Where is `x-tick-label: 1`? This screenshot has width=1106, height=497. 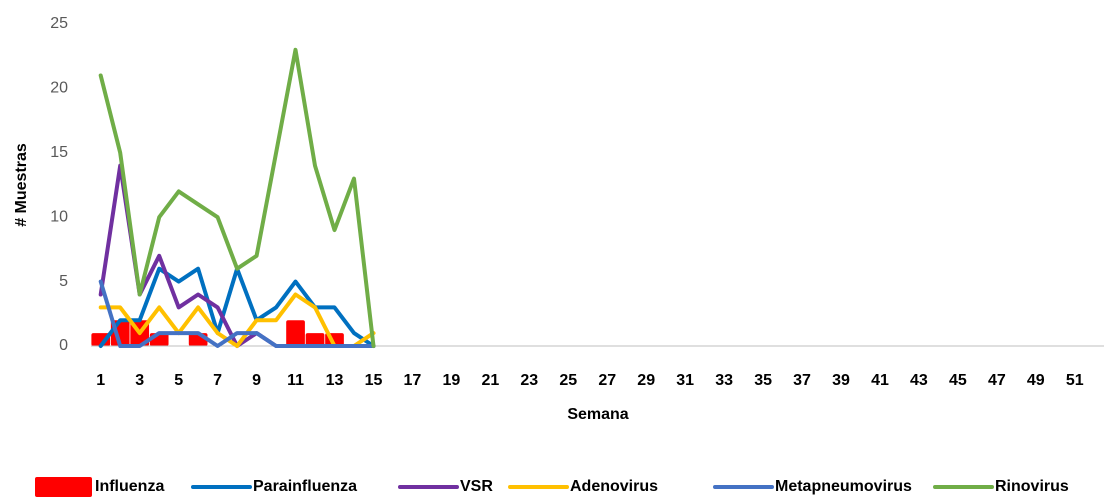 x-tick-label: 1 is located at coordinates (100, 380).